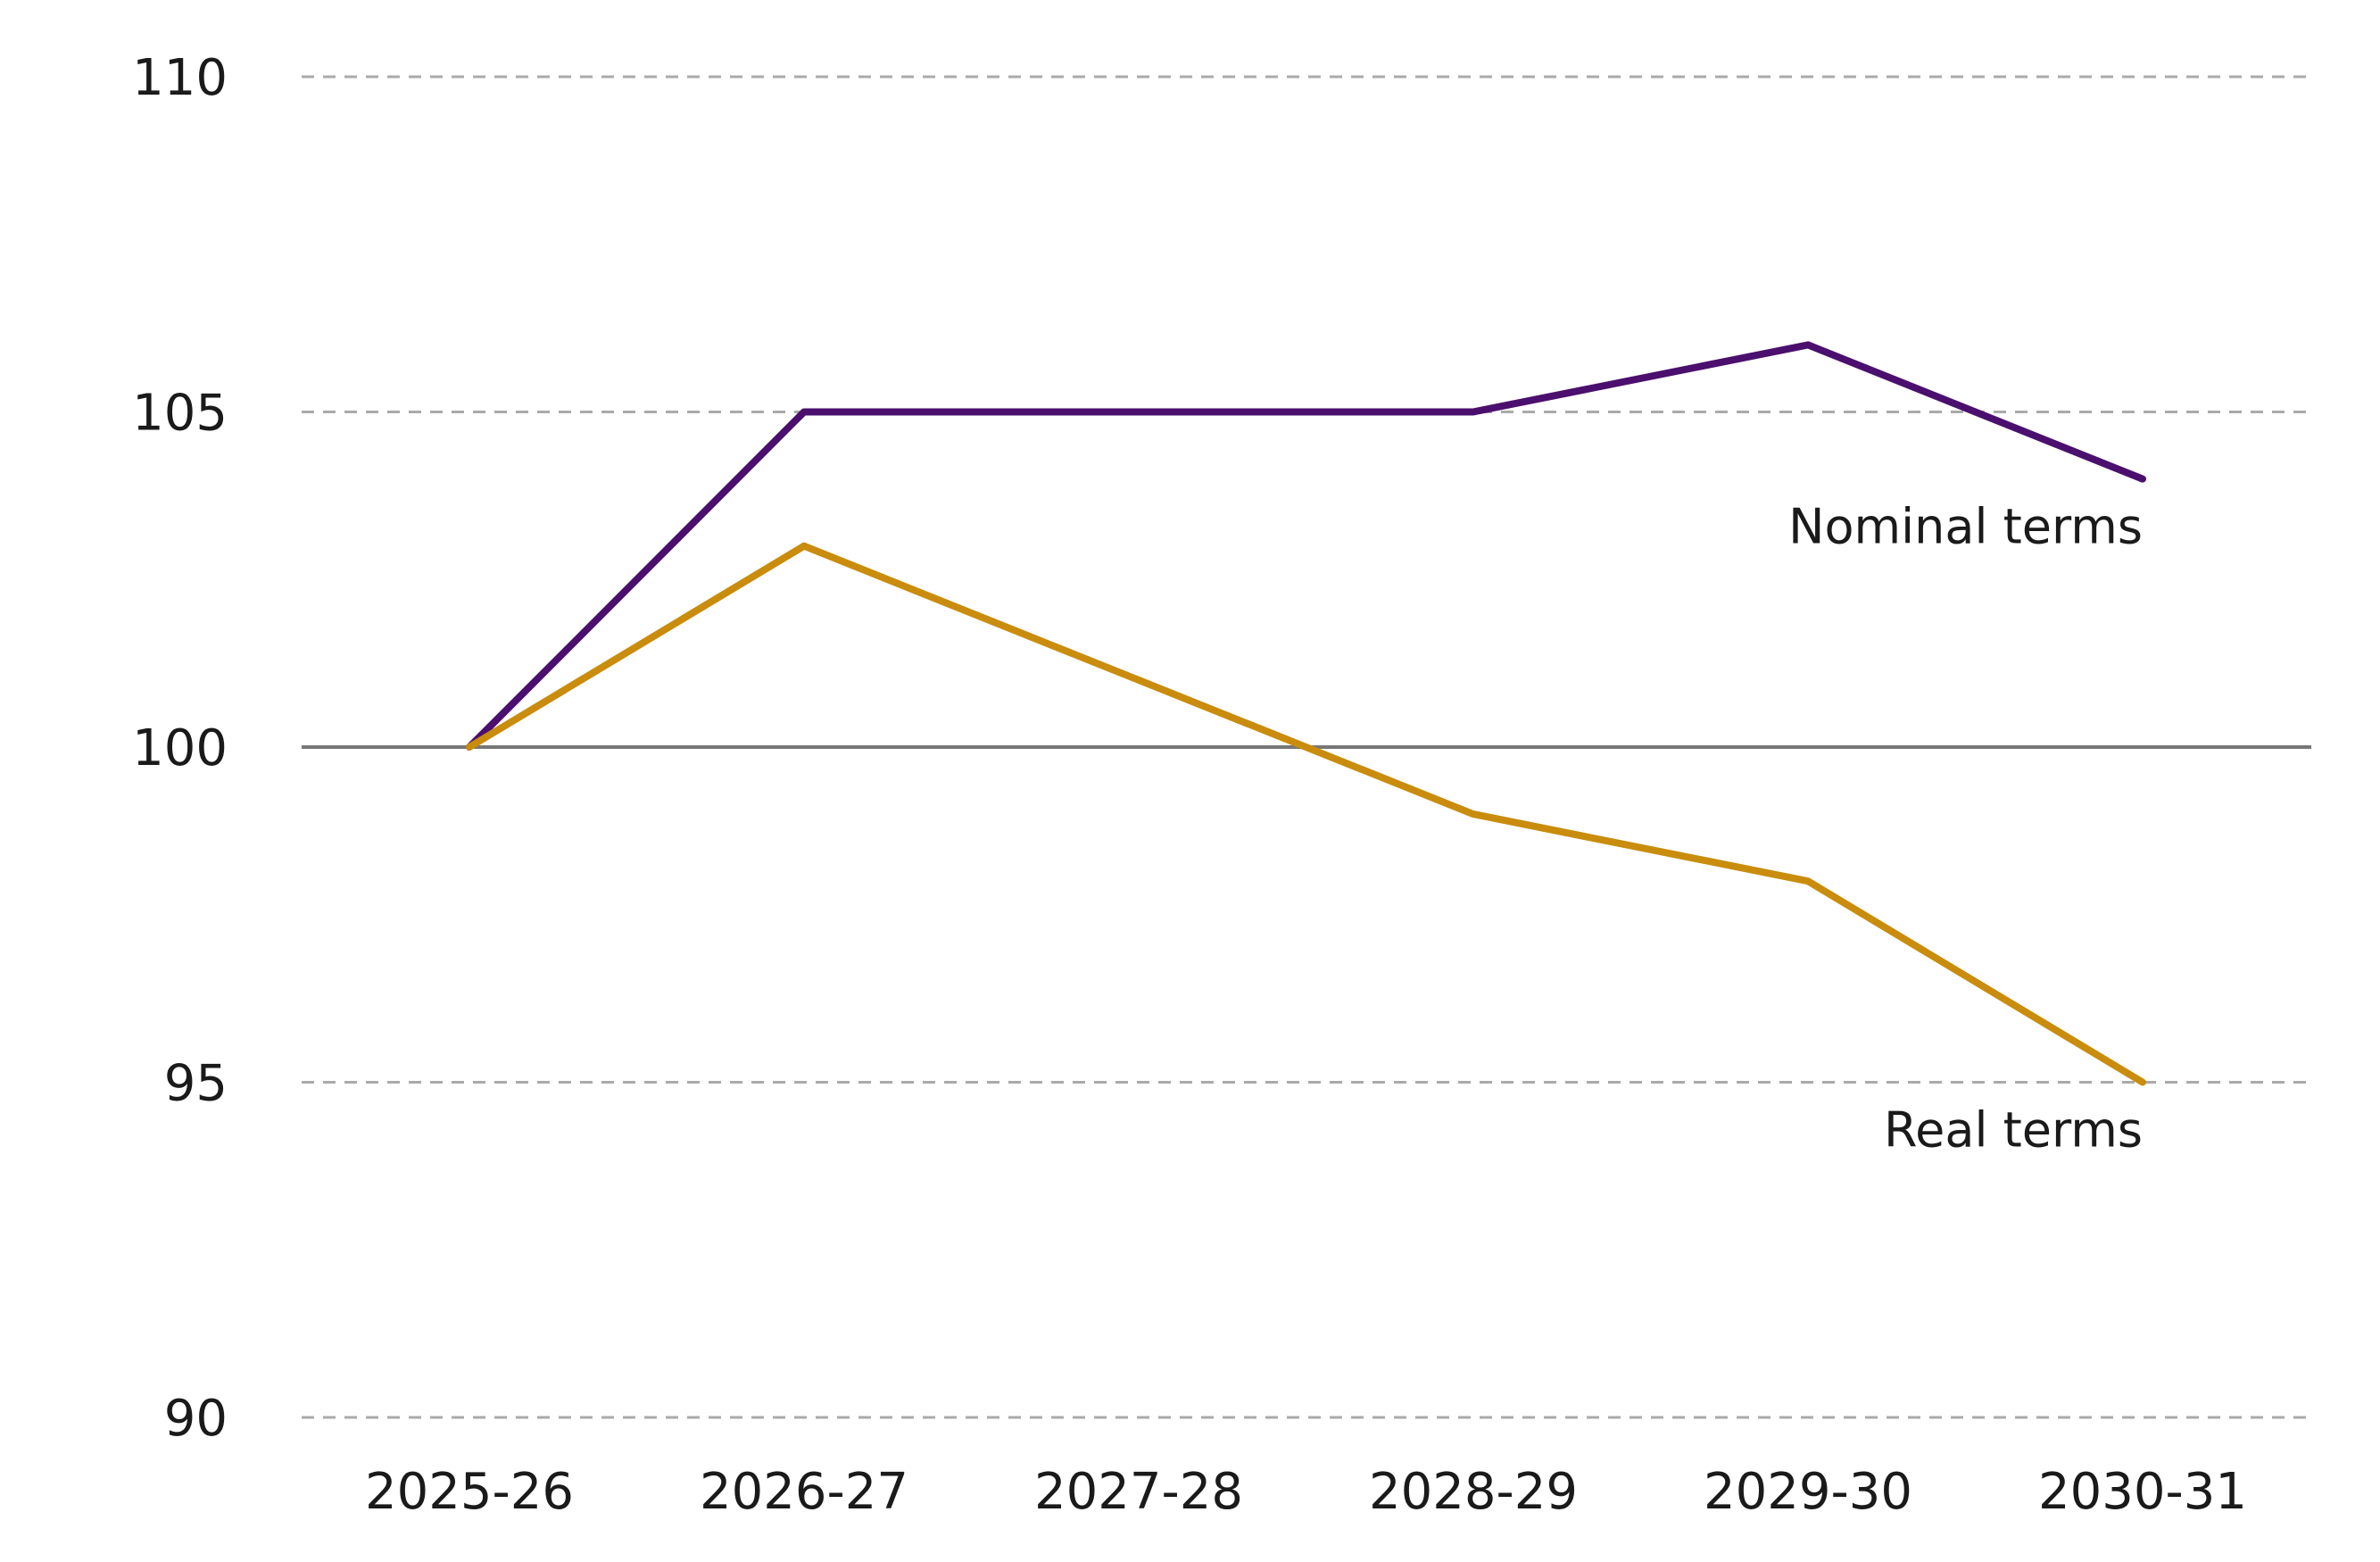 Image resolution: width=2380 pixels, height=1562 pixels. What do you see at coordinates (470, 1492) in the screenshot?
I see `x-tick-label: 2025-26` at bounding box center [470, 1492].